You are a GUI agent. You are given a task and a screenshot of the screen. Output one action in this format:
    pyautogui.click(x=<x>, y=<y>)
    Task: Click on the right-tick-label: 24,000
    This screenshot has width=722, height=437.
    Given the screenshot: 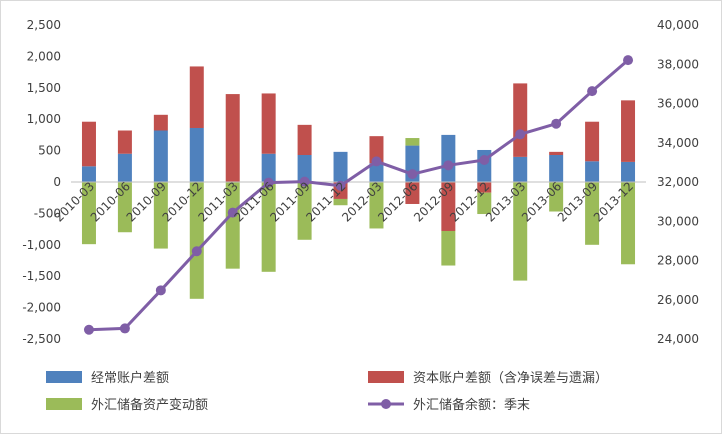 What is the action you would take?
    pyautogui.click(x=678, y=339)
    